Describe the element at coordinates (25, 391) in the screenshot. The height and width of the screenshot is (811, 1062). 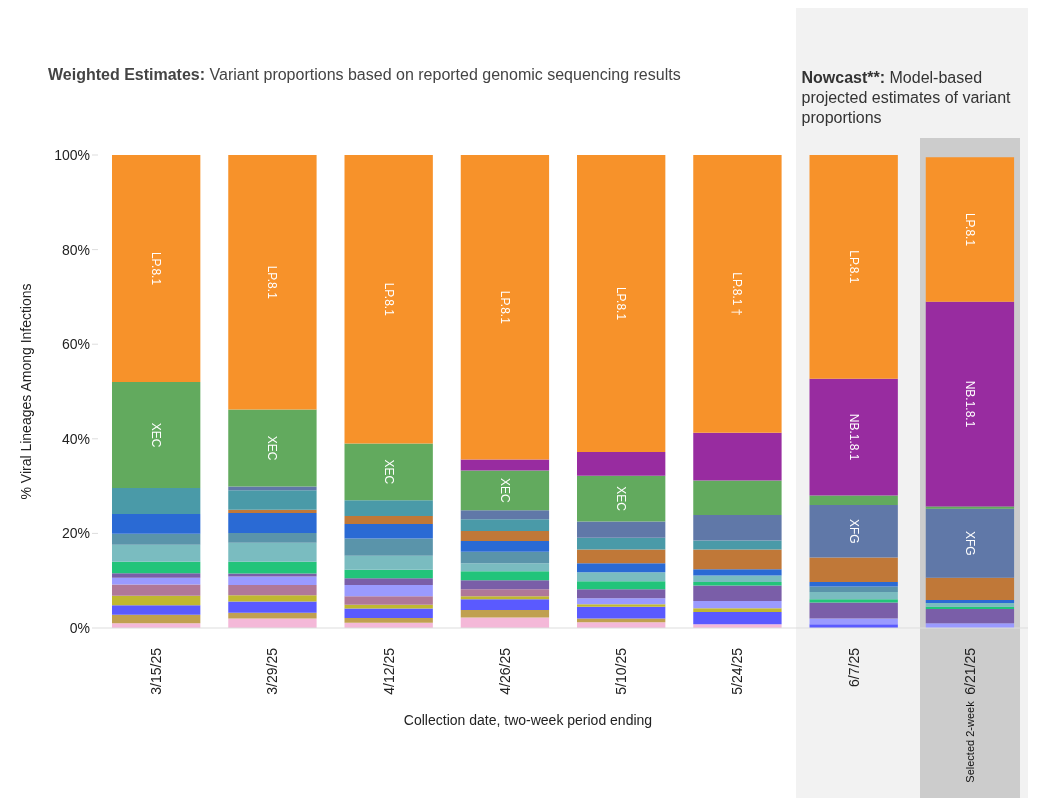
I see `y-axis-title: % Viral Lineages Among Infections` at that location.